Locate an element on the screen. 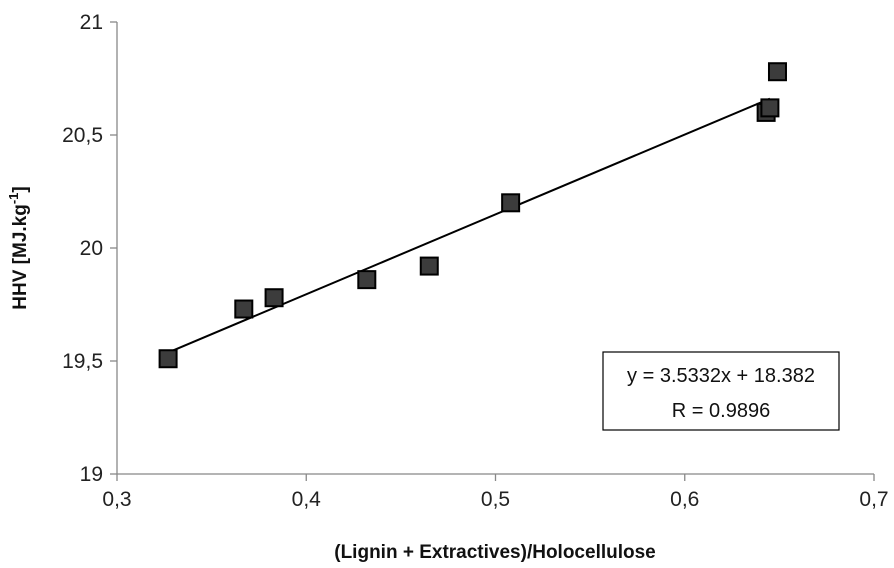 The height and width of the screenshot is (568, 894). x-tick-label: 0,6 is located at coordinates (684, 499).